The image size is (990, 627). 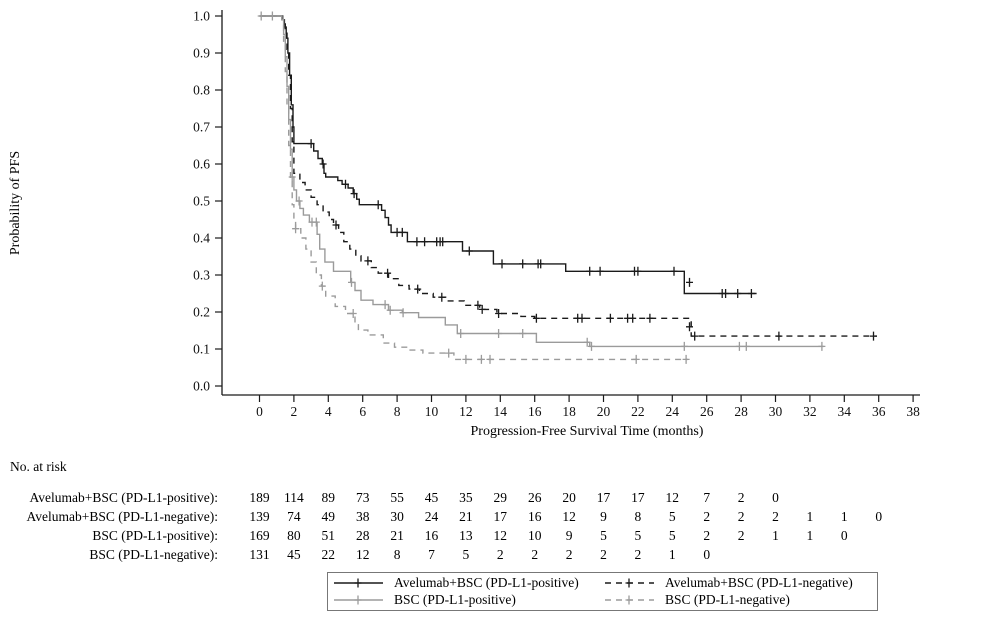 What do you see at coordinates (397, 497) in the screenshot?
I see `risk-count: 55` at bounding box center [397, 497].